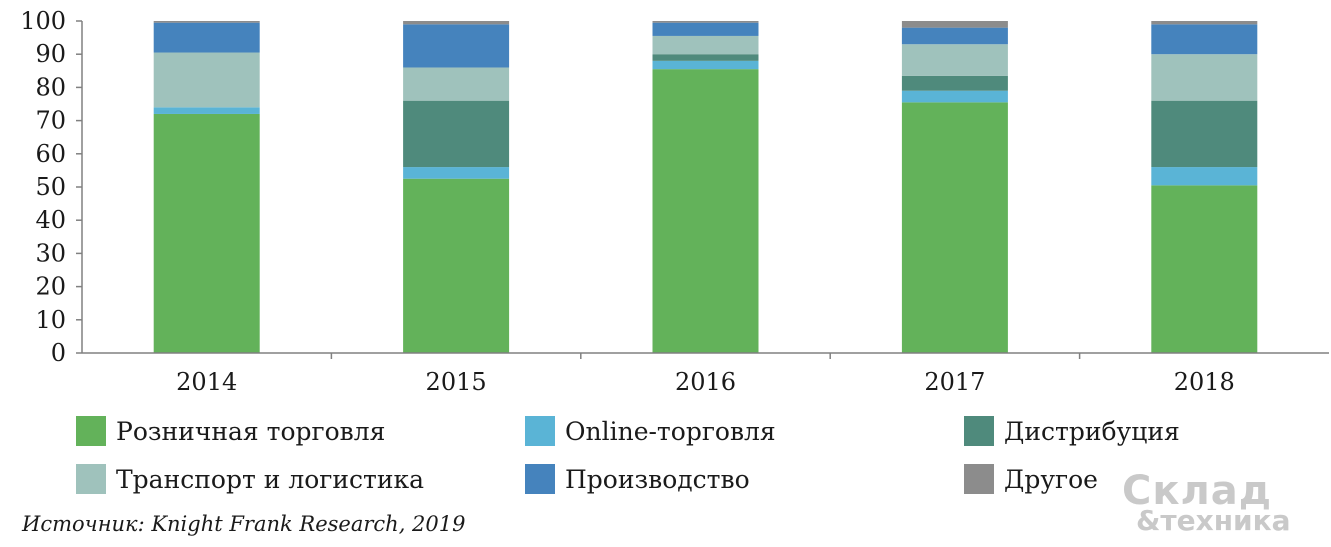 Image resolution: width=1331 pixels, height=547 pixels. What do you see at coordinates (456, 134) in the screenshot?
I see `bar-segment-2015-s2` at bounding box center [456, 134].